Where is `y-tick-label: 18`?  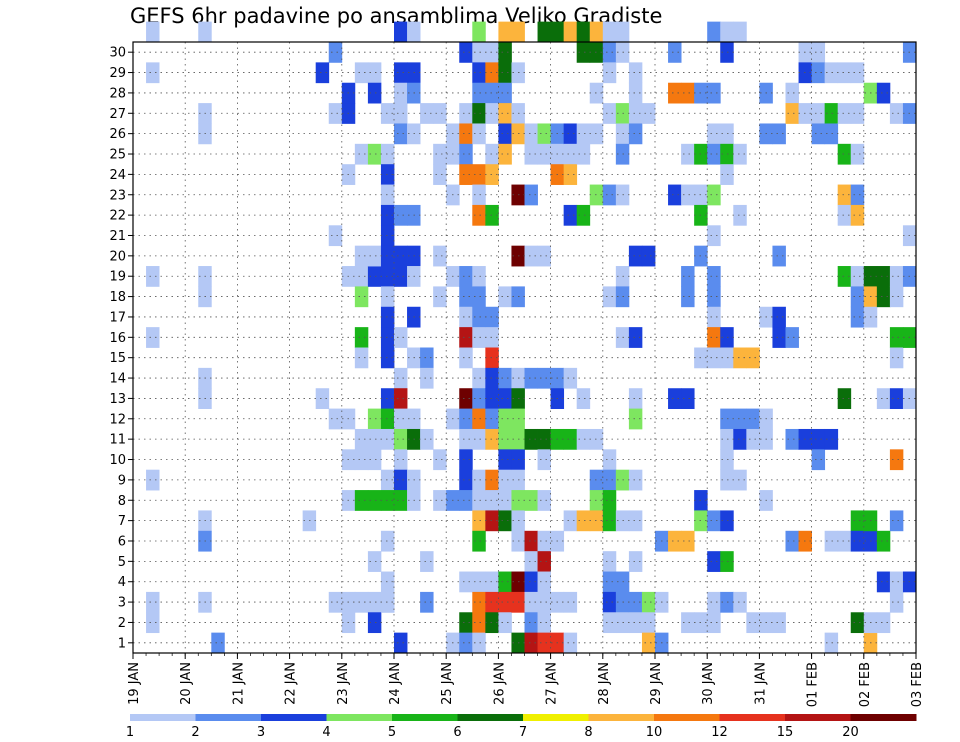 y-tick-label: 18 is located at coordinates (117, 297).